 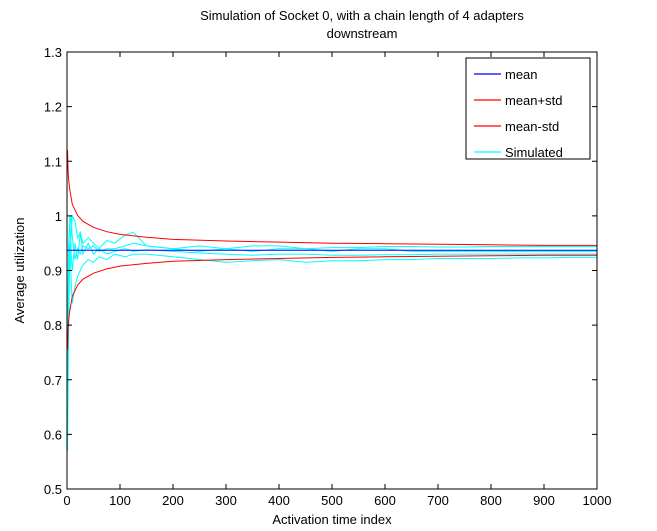 What do you see at coordinates (53, 380) in the screenshot?
I see `y-tick-label: 0.7` at bounding box center [53, 380].